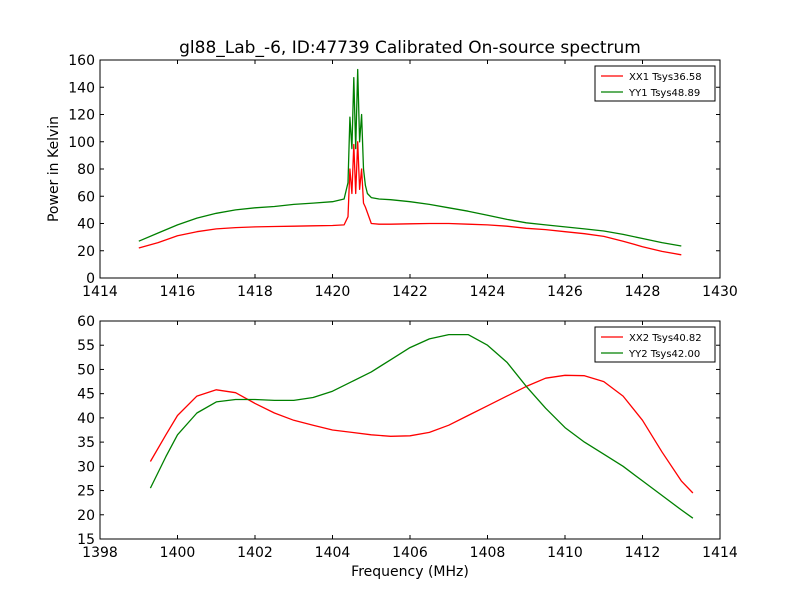 The height and width of the screenshot is (604, 800). What do you see at coordinates (565, 553) in the screenshot?
I see `x-tick-label: 1410` at bounding box center [565, 553].